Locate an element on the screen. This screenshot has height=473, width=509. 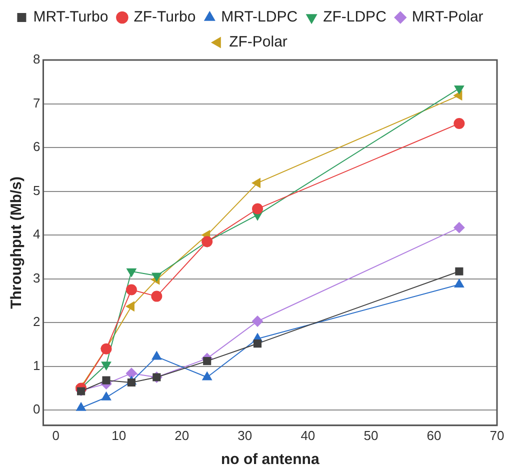
legend-label: ZF-Turbo is located at coordinates (165, 17).